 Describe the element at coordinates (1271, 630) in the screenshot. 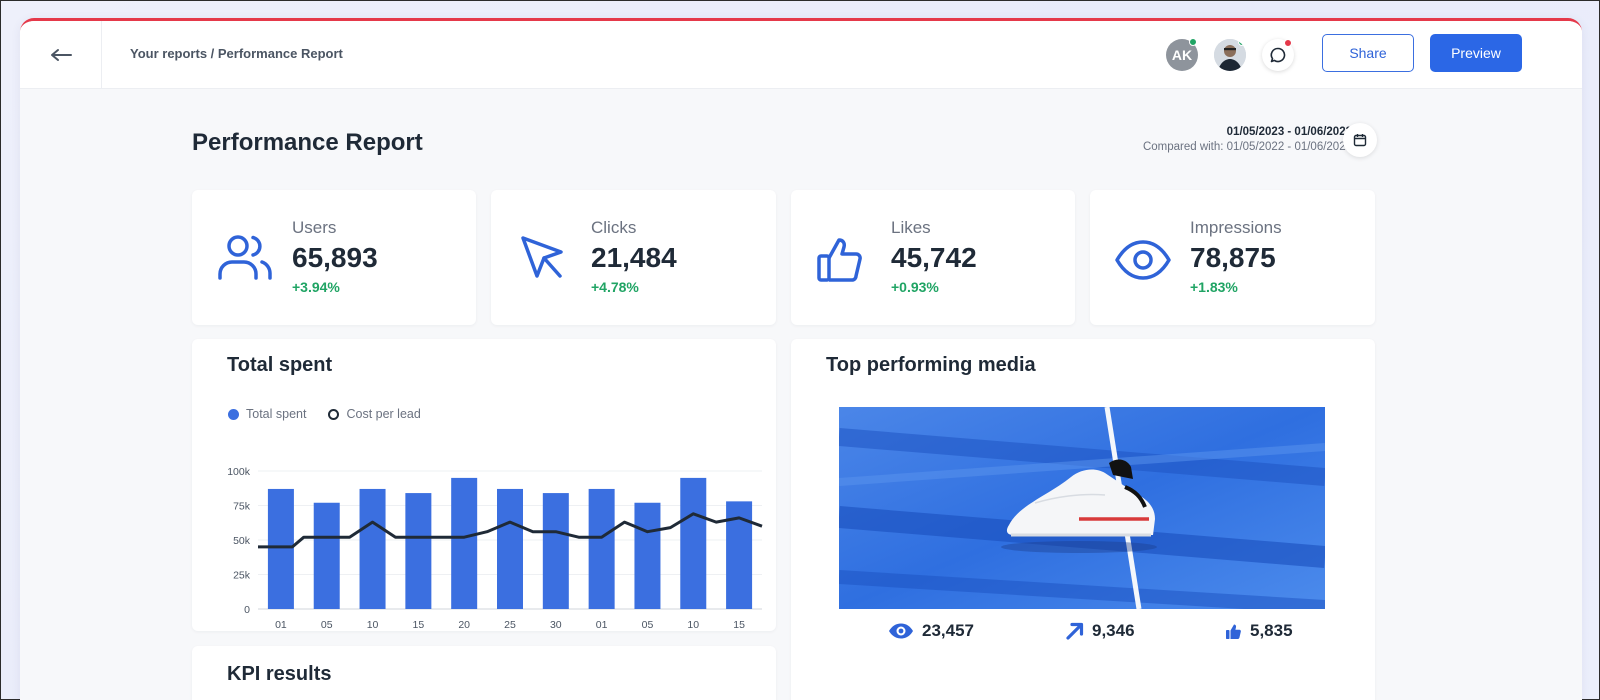

I see `likes-value: 5,835` at that location.